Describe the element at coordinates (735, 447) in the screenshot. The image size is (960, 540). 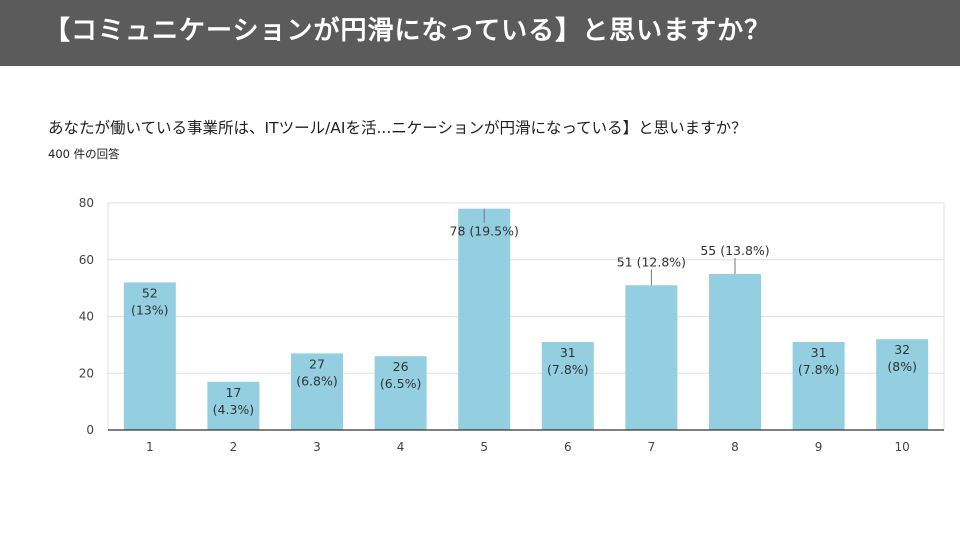
I see `x-tick-label: 8` at that location.